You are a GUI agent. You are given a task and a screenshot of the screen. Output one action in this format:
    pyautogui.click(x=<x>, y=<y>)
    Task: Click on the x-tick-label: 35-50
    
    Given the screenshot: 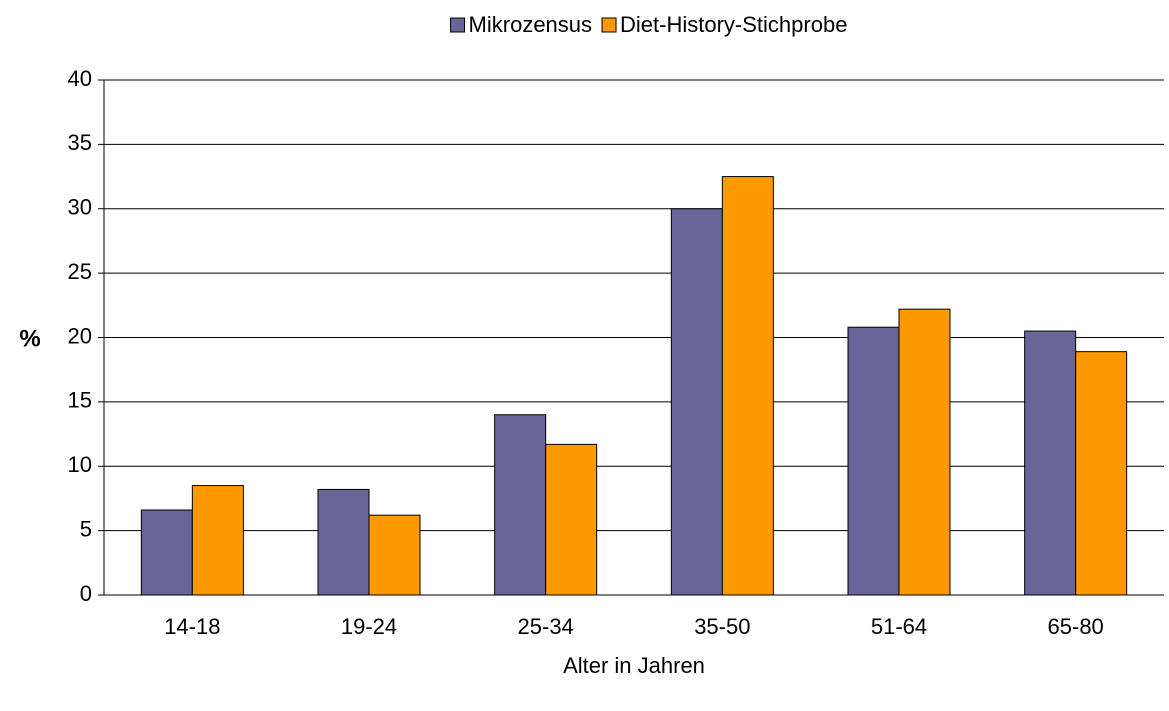 What is the action you would take?
    pyautogui.click(x=722, y=626)
    